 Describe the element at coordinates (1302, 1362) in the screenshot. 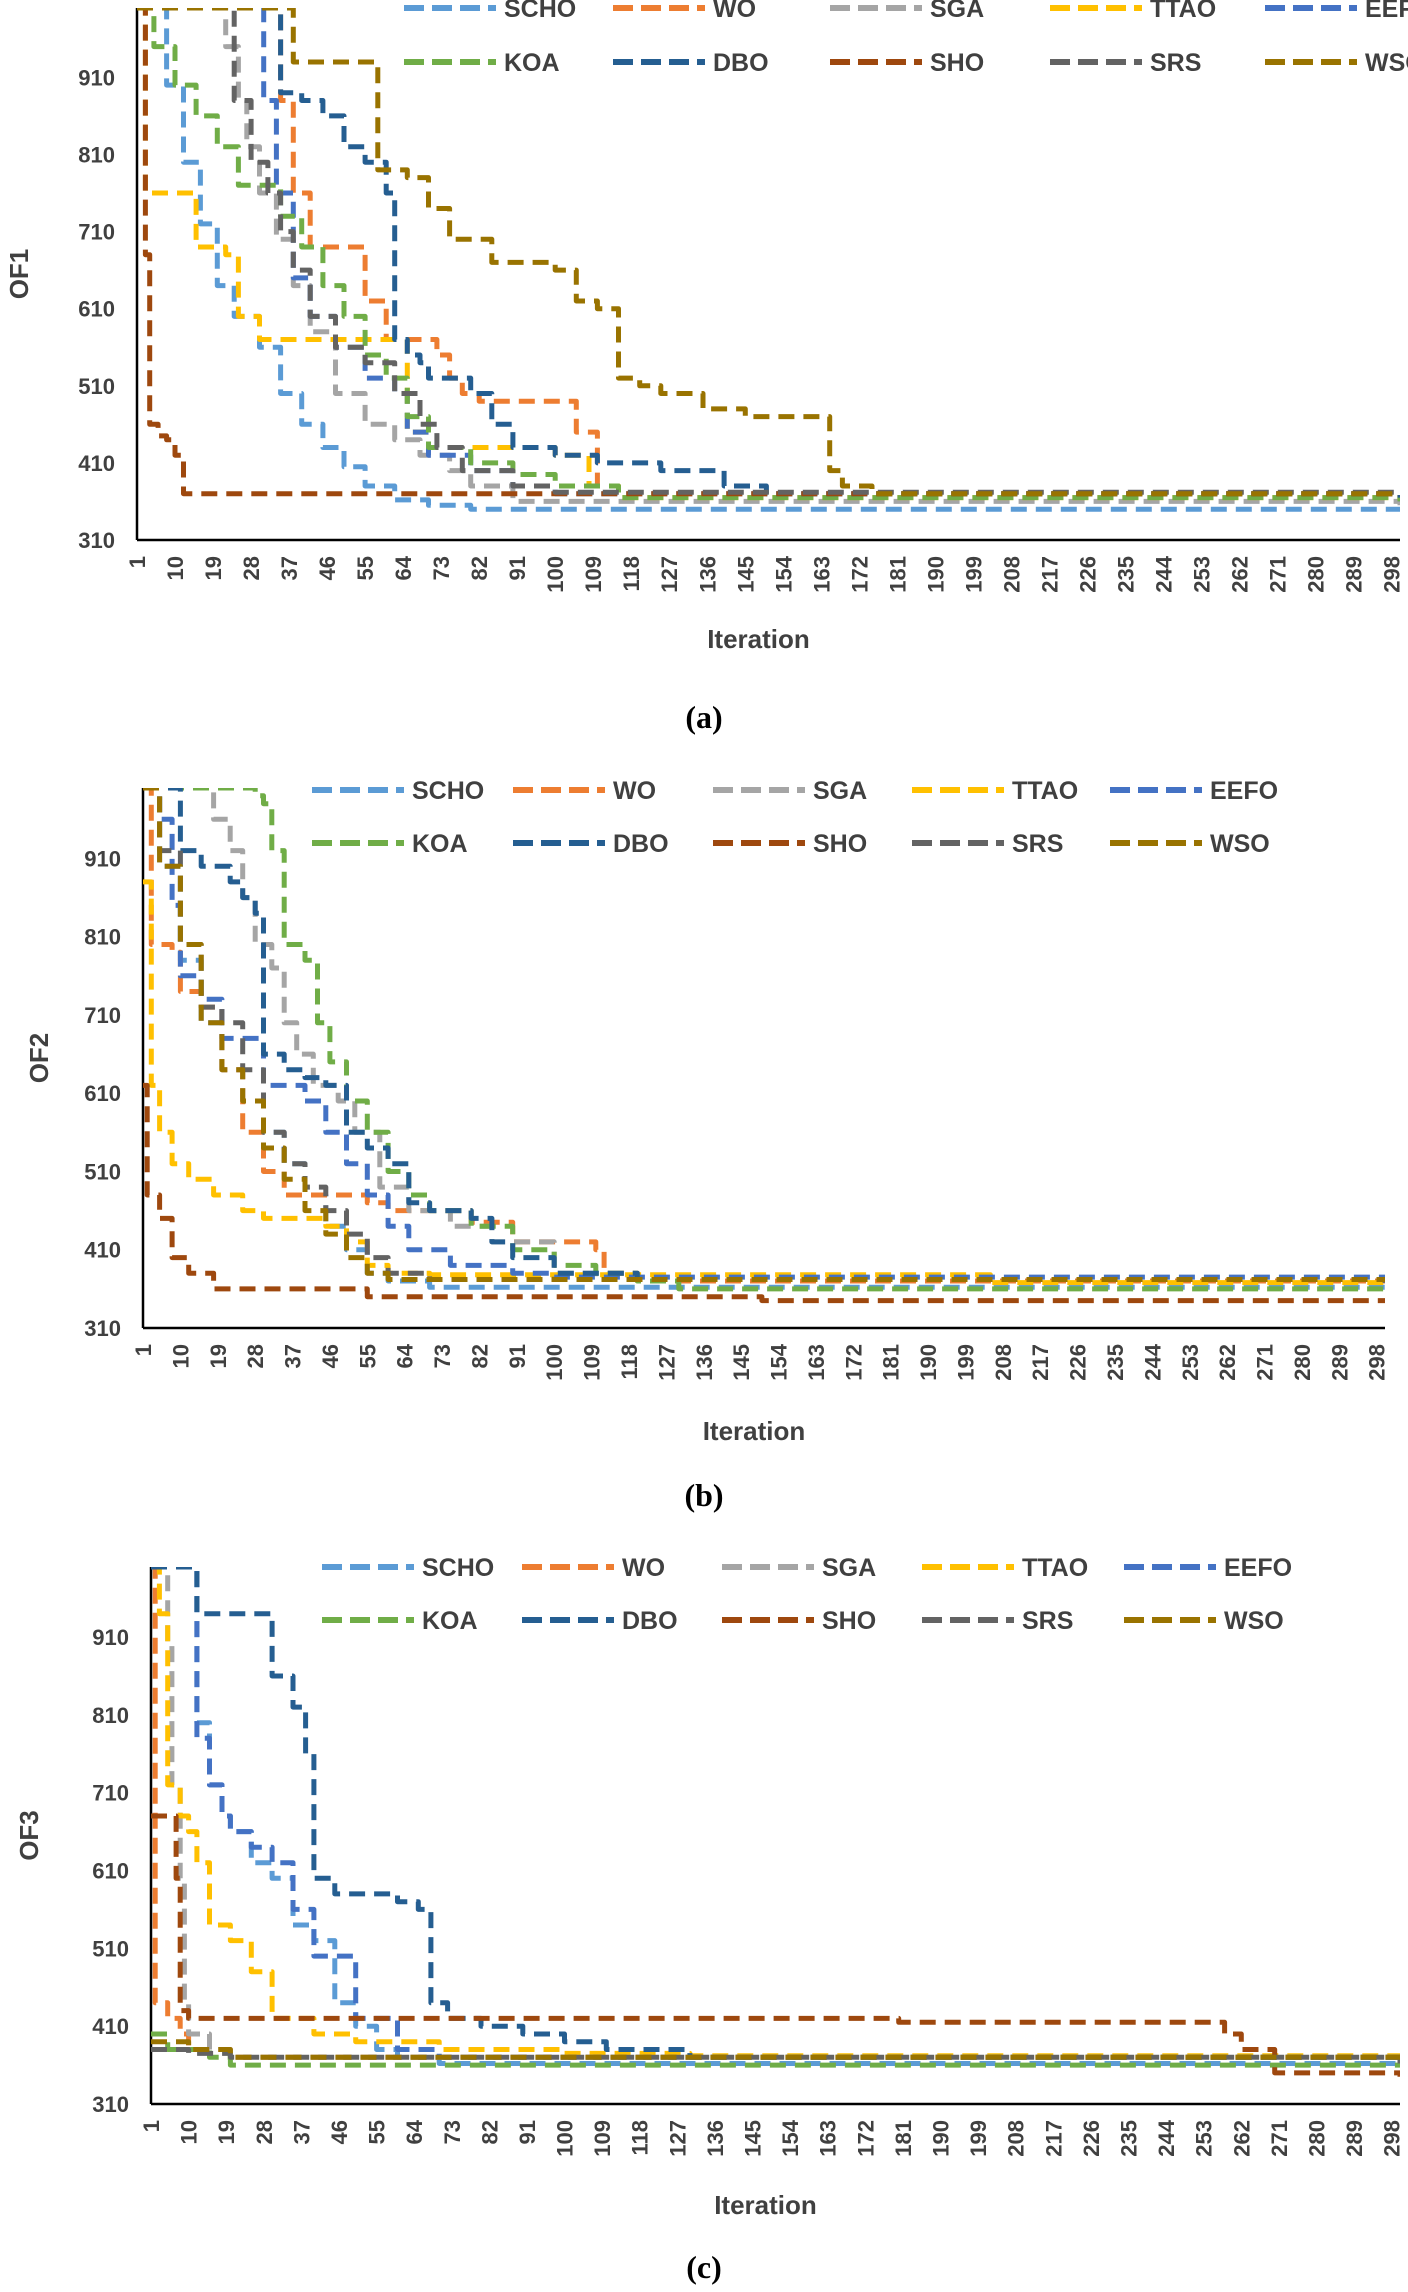

I see `x-tick-label: 280` at that location.